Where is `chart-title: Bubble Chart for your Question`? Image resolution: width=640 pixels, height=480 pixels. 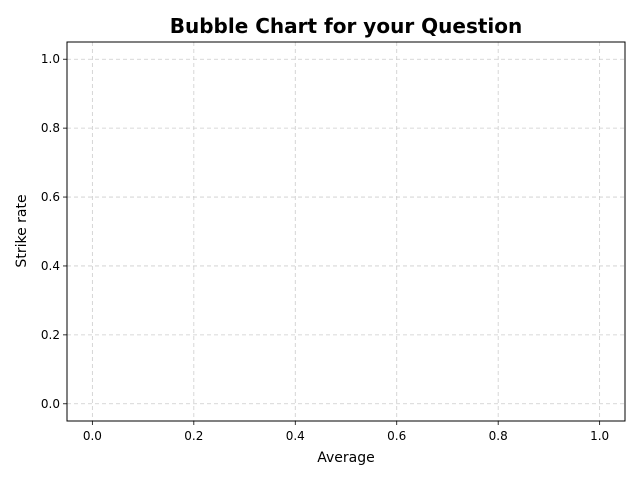 chart-title: Bubble Chart for your Question is located at coordinates (346, 26).